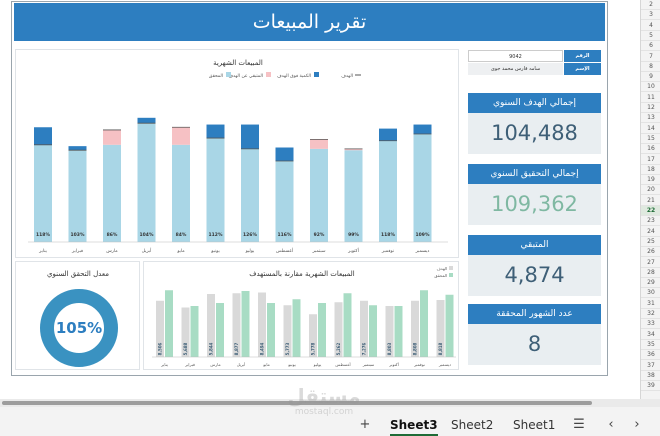 The image size is (660, 436). Describe the element at coordinates (650, 108) in the screenshot. I see `row-number: 12` at that location.